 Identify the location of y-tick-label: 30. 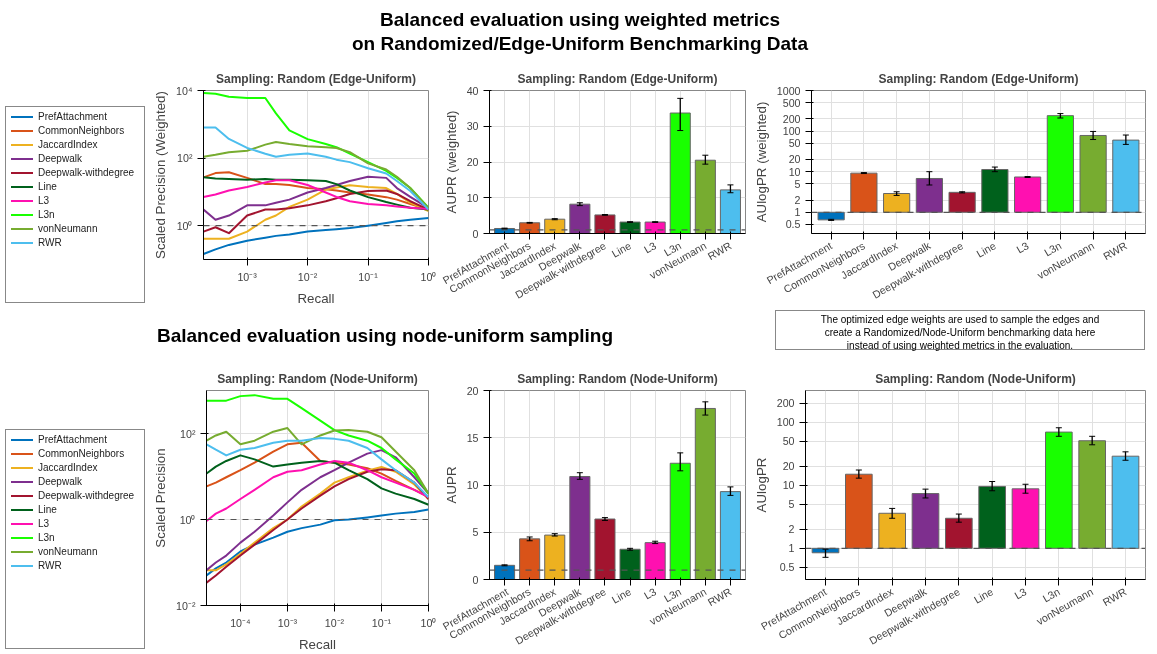
(472, 126).